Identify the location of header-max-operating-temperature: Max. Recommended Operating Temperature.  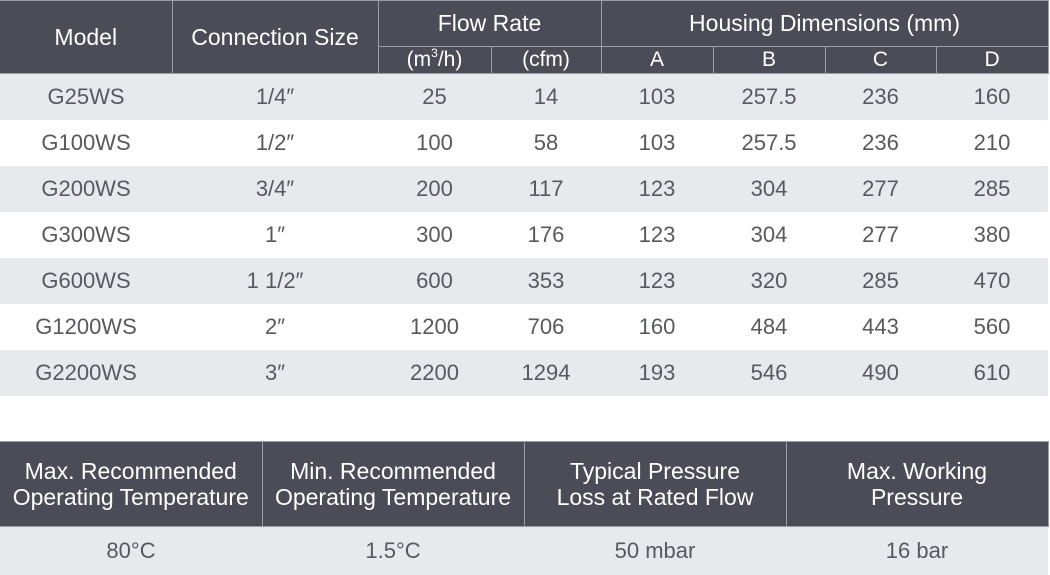
(131, 484).